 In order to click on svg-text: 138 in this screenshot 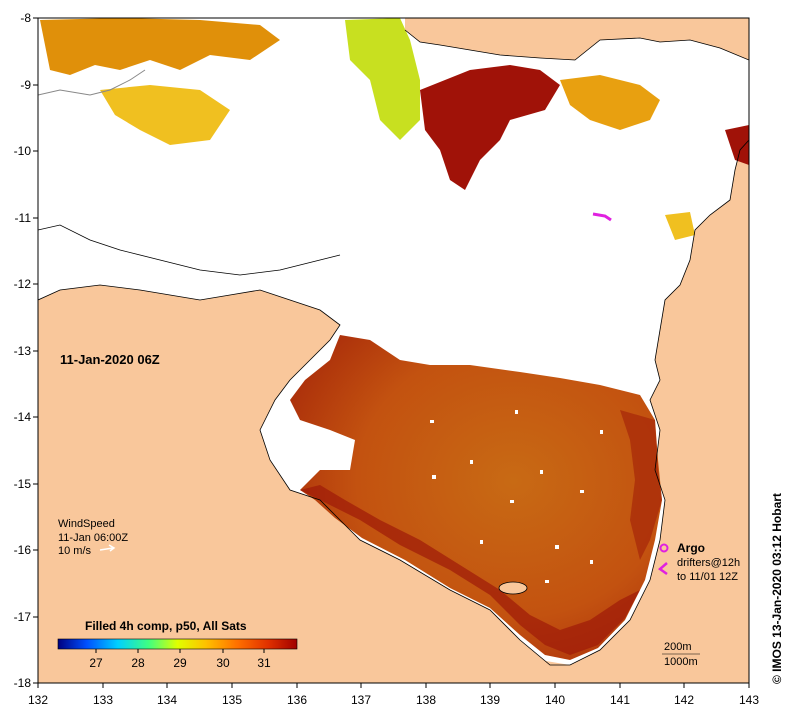, I will do `click(426, 700)`.